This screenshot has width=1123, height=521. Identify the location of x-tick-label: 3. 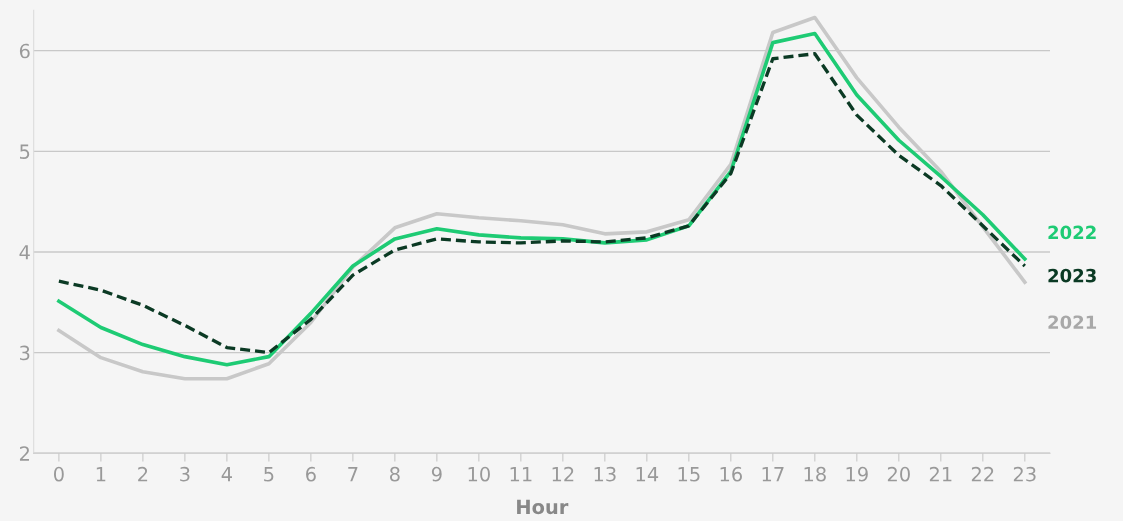
(185, 474).